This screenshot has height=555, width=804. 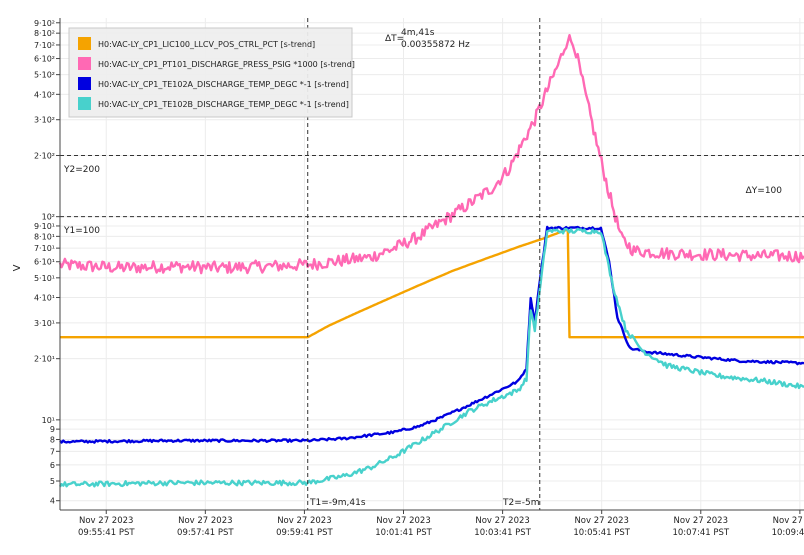 What do you see at coordinates (52, 481) in the screenshot?
I see `y-tick-label: 5` at bounding box center [52, 481].